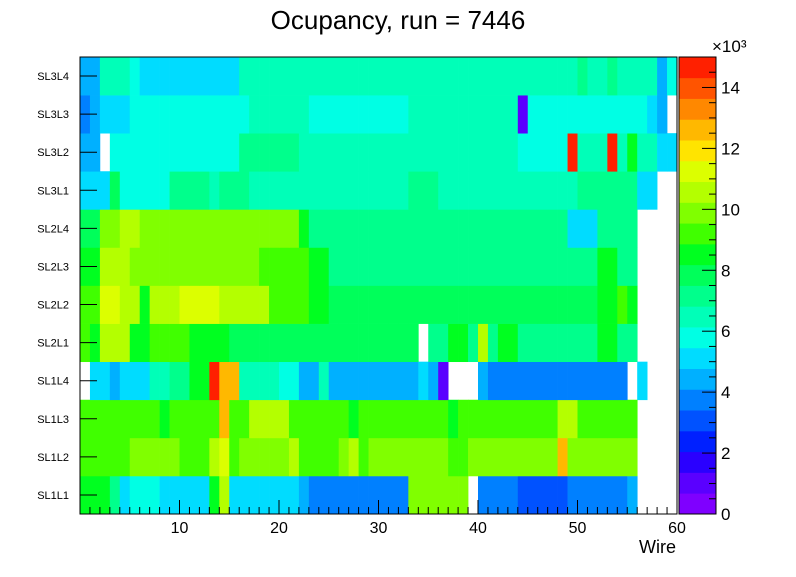 This screenshot has width=796, height=577. What do you see at coordinates (657, 547) in the screenshot?
I see `x-axis-label: Wire` at bounding box center [657, 547].